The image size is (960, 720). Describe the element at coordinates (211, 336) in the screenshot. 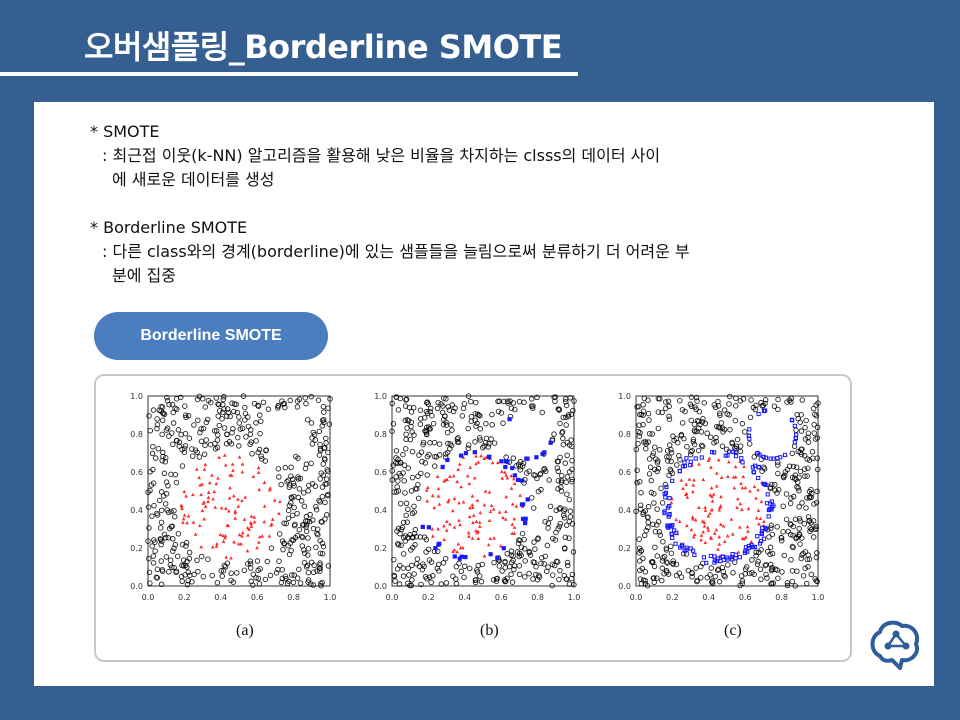

I see `borderline-smote-button: Borderline SMOTE` at that location.